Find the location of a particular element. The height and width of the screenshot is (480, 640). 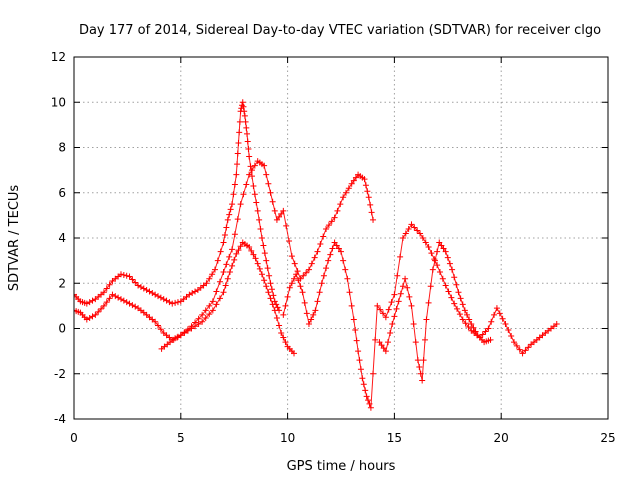

x-tick-label: 25 is located at coordinates (607, 438).